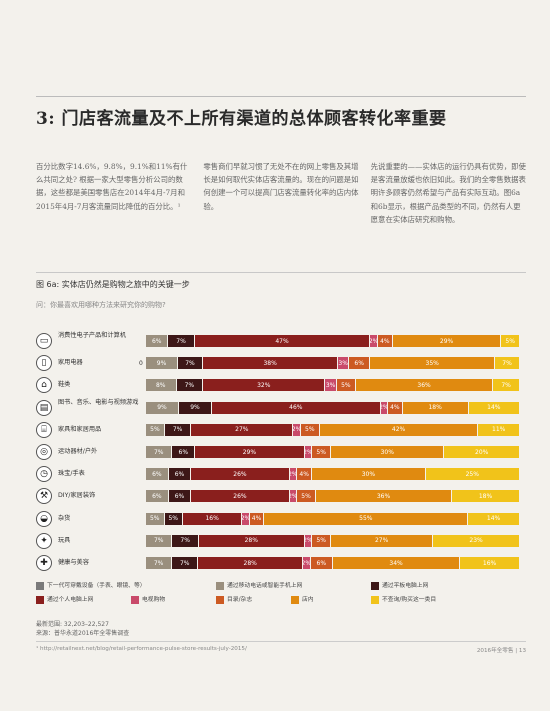  What do you see at coordinates (405, 586) in the screenshot?
I see `legend-label: 通过平板电脑上网` at bounding box center [405, 586].